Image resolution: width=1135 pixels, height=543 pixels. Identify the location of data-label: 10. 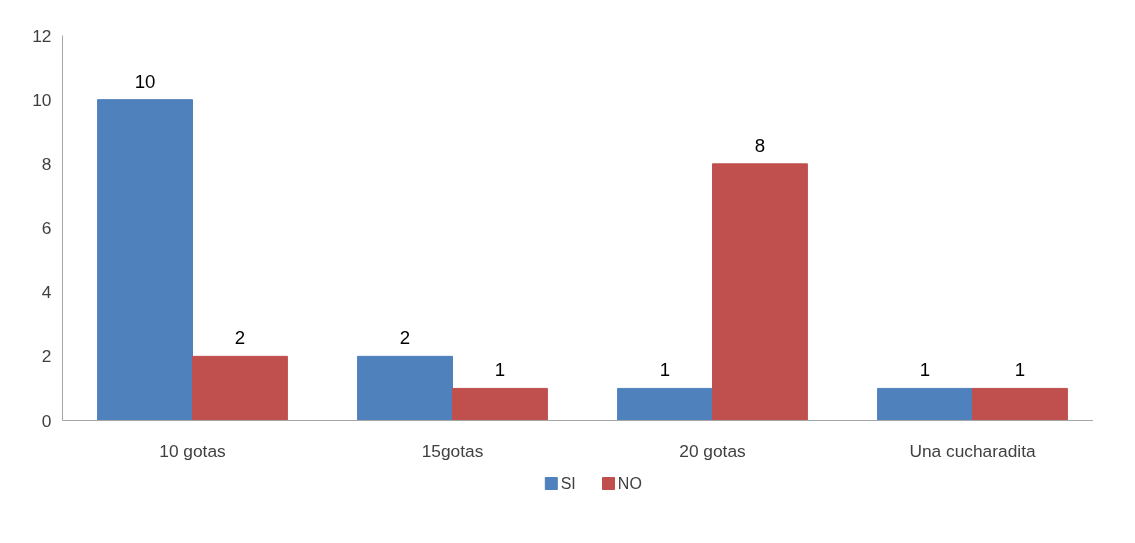
(145, 81).